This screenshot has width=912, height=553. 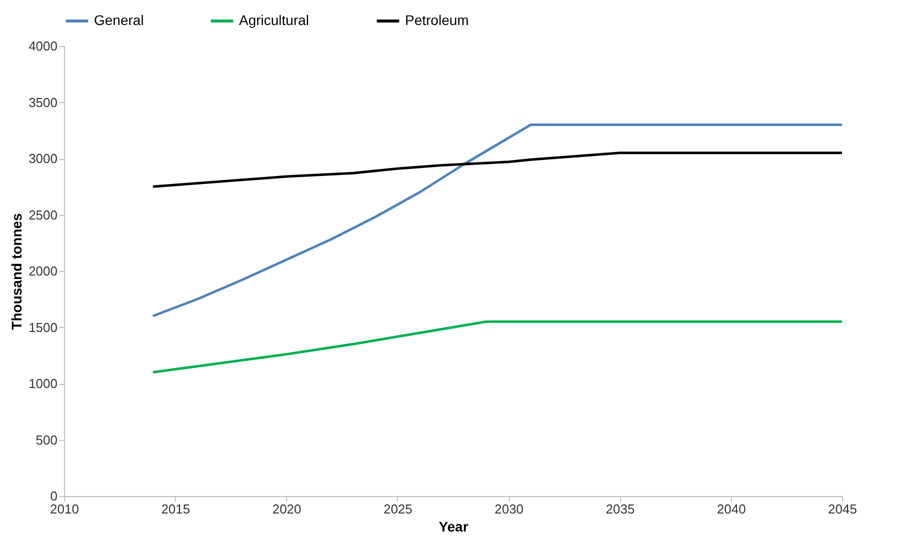 I want to click on y-axis-title: Thousand tonnes, so click(x=16, y=271).